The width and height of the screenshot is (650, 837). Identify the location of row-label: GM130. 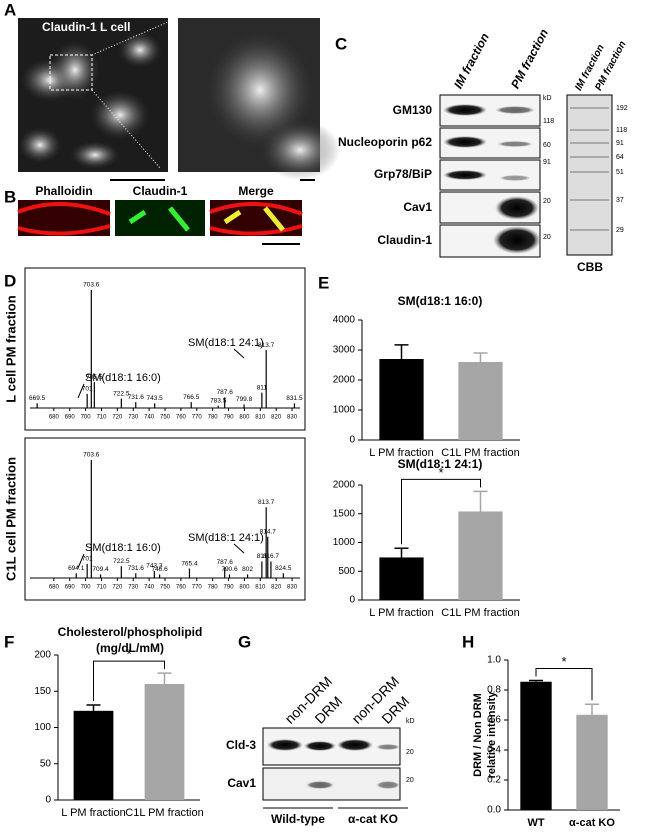
(413, 110).